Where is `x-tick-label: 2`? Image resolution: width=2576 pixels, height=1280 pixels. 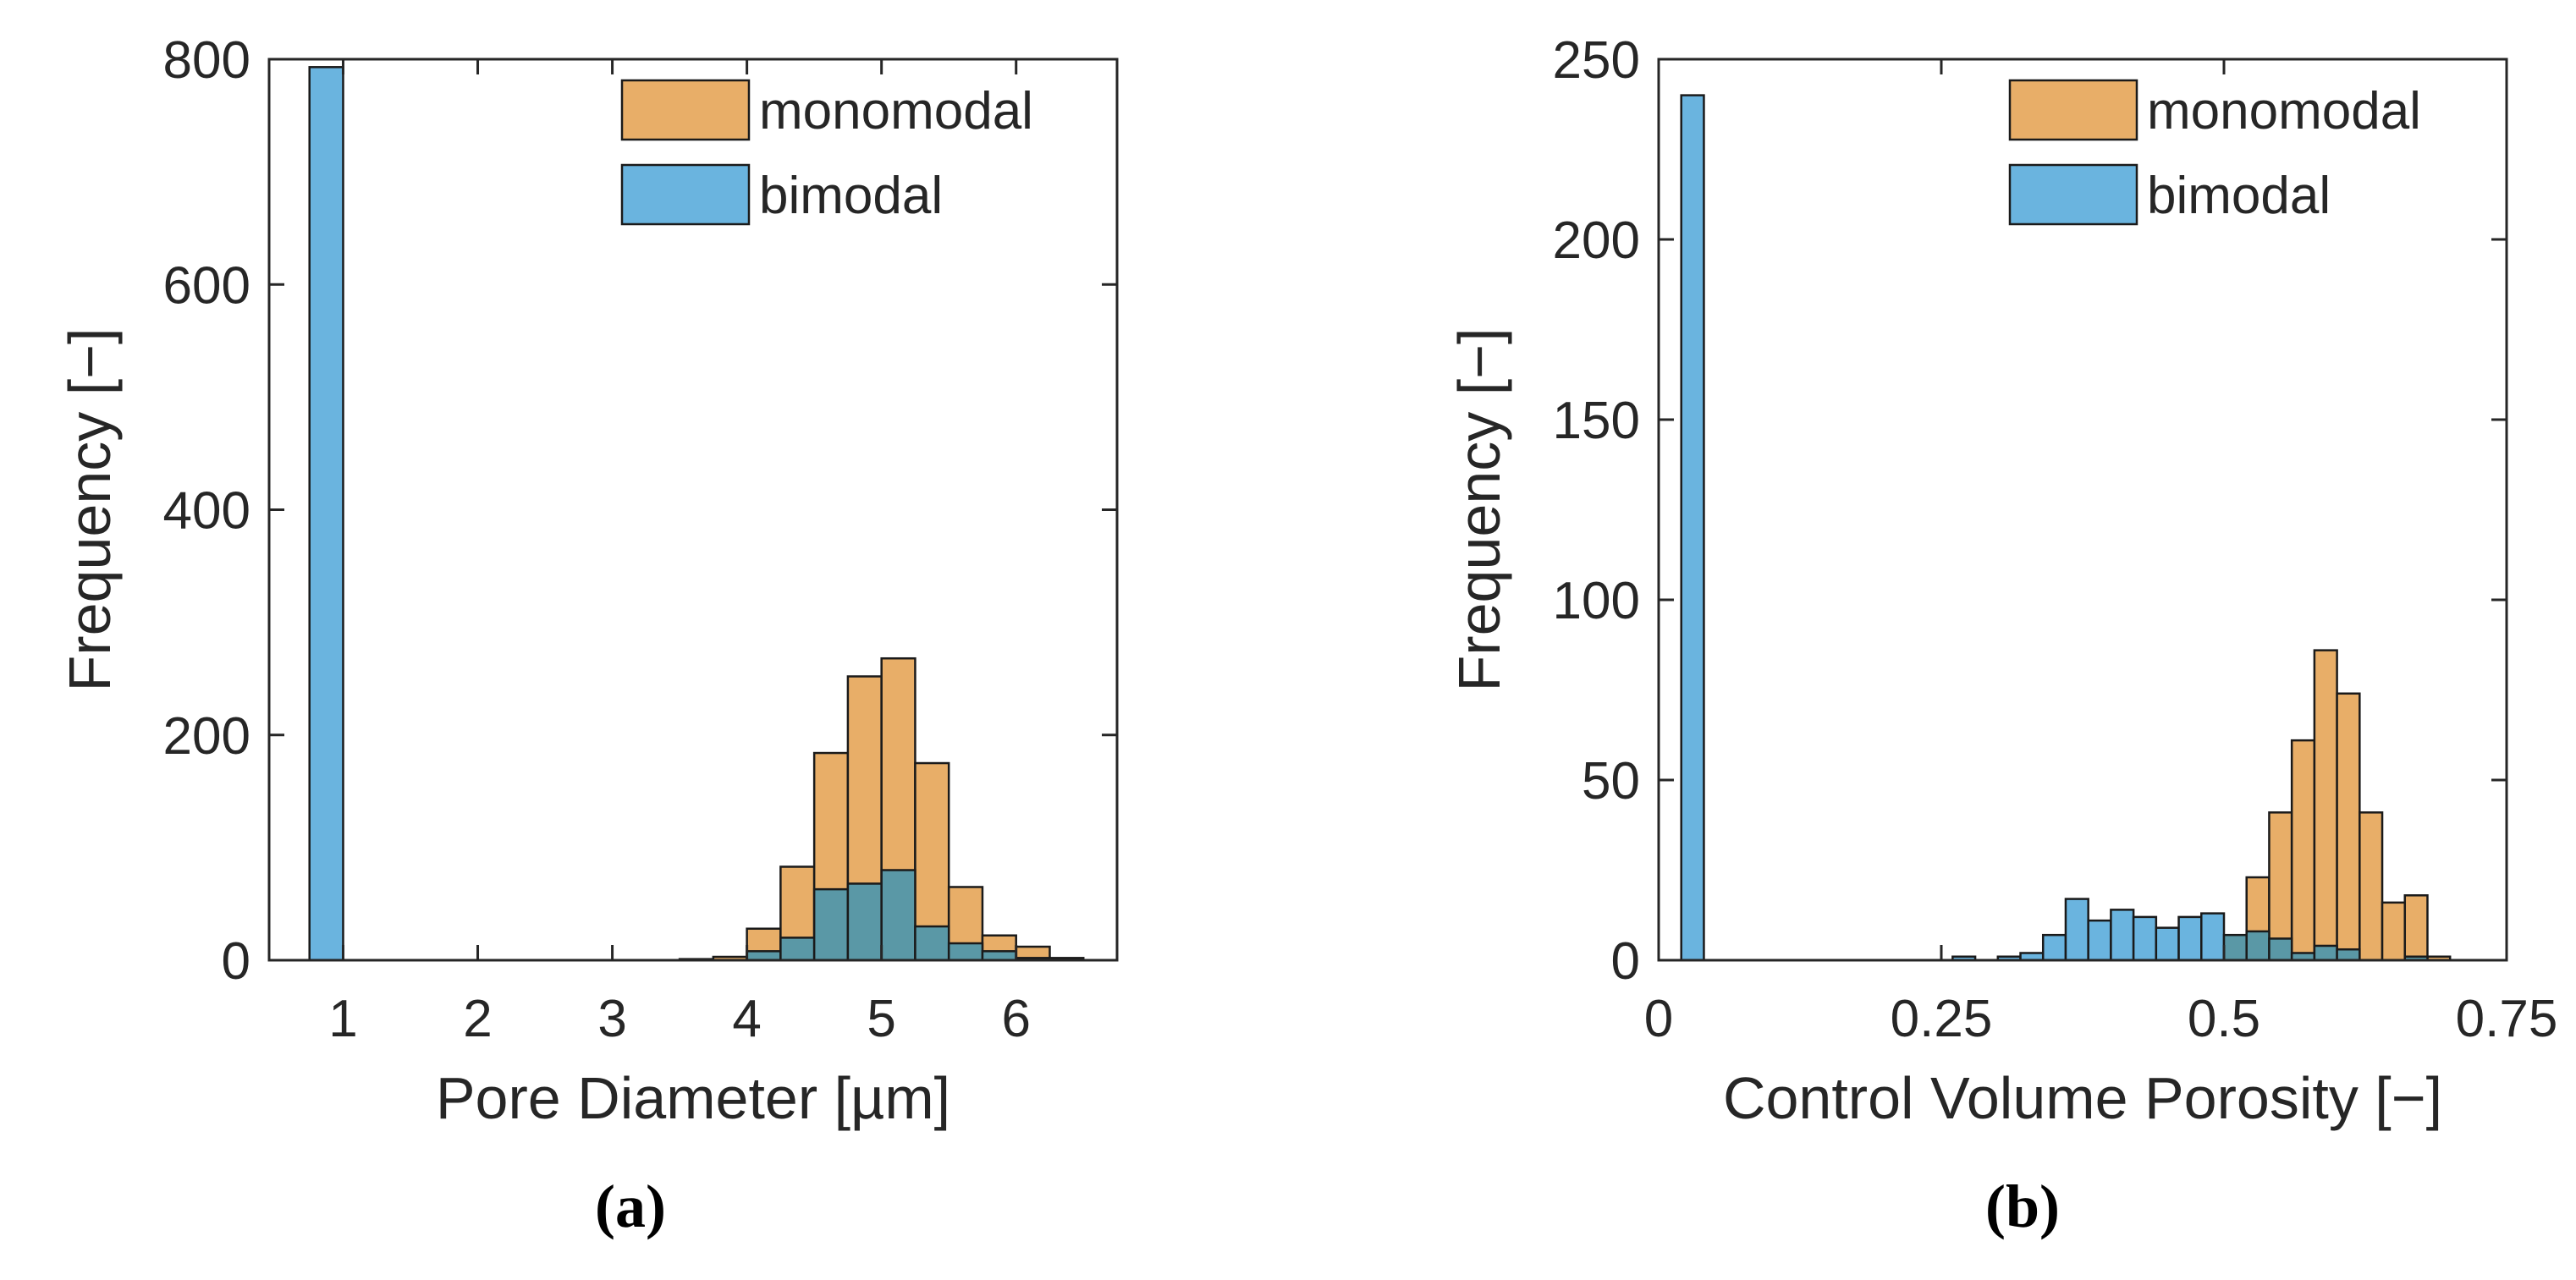
x-tick-label: 2 is located at coordinates (477, 1019).